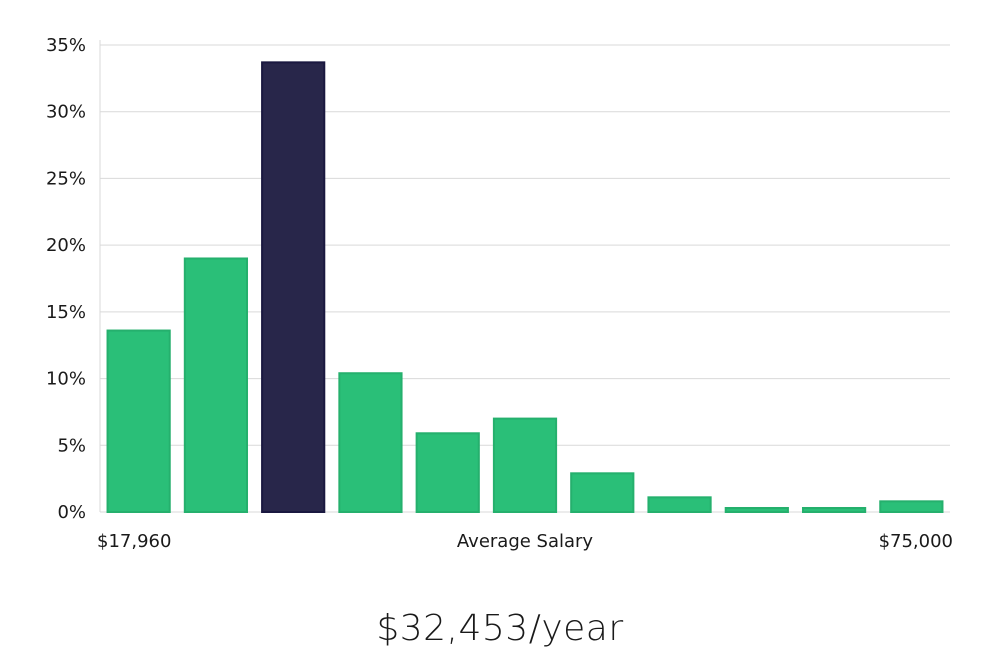 This screenshot has width=1000, height=660. Describe the element at coordinates (66, 245) in the screenshot. I see `y-tick-label: 20%` at that location.